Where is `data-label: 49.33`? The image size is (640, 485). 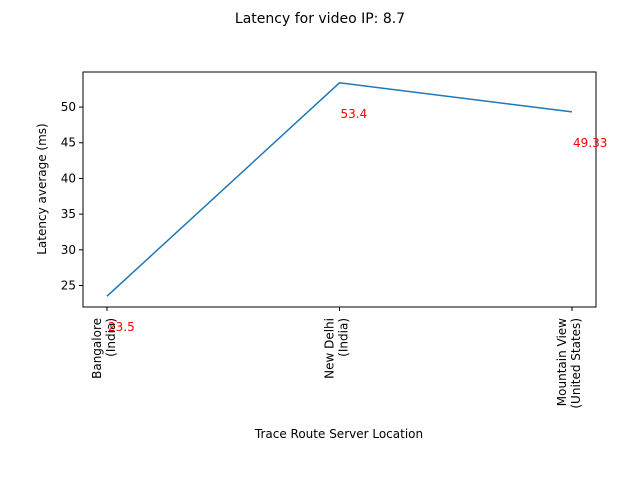
data-label: 49.33 is located at coordinates (590, 143).